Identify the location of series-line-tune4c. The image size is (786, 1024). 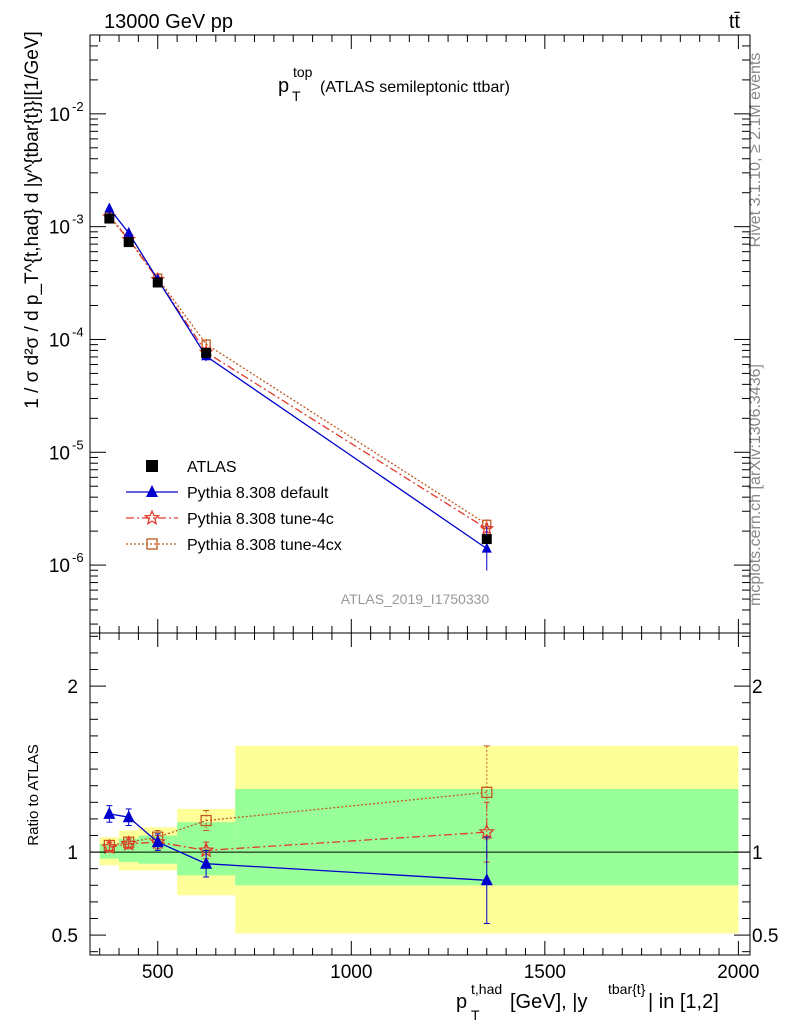
(298, 373).